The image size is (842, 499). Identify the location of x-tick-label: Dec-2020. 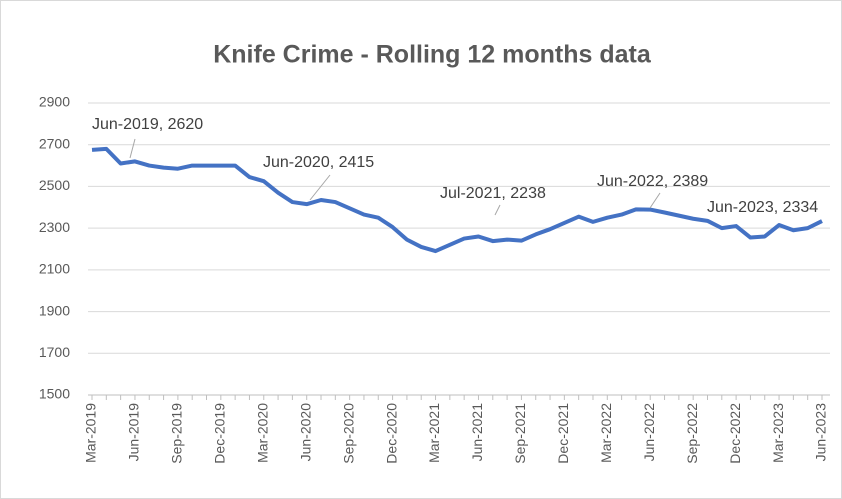
(391, 433).